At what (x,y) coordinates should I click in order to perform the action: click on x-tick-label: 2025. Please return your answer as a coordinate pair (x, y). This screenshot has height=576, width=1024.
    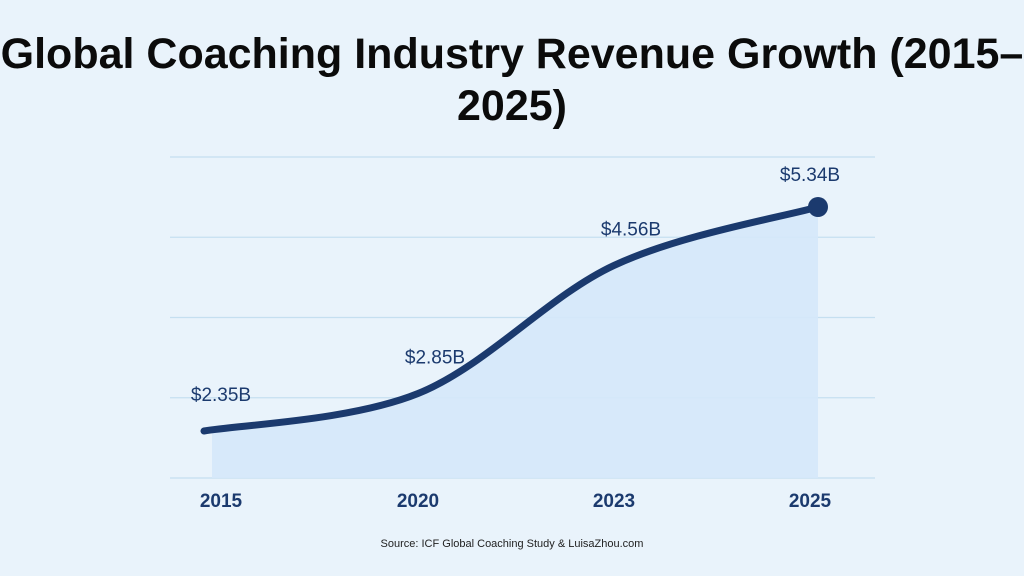
    Looking at the image, I should click on (810, 501).